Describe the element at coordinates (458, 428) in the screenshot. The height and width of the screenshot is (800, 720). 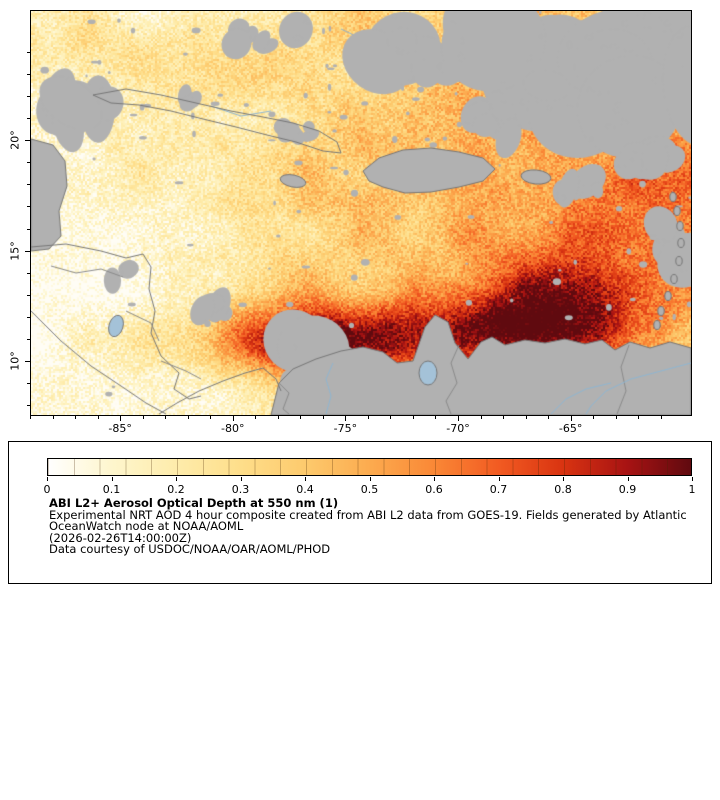
I see `x-axis-label: -70°` at that location.